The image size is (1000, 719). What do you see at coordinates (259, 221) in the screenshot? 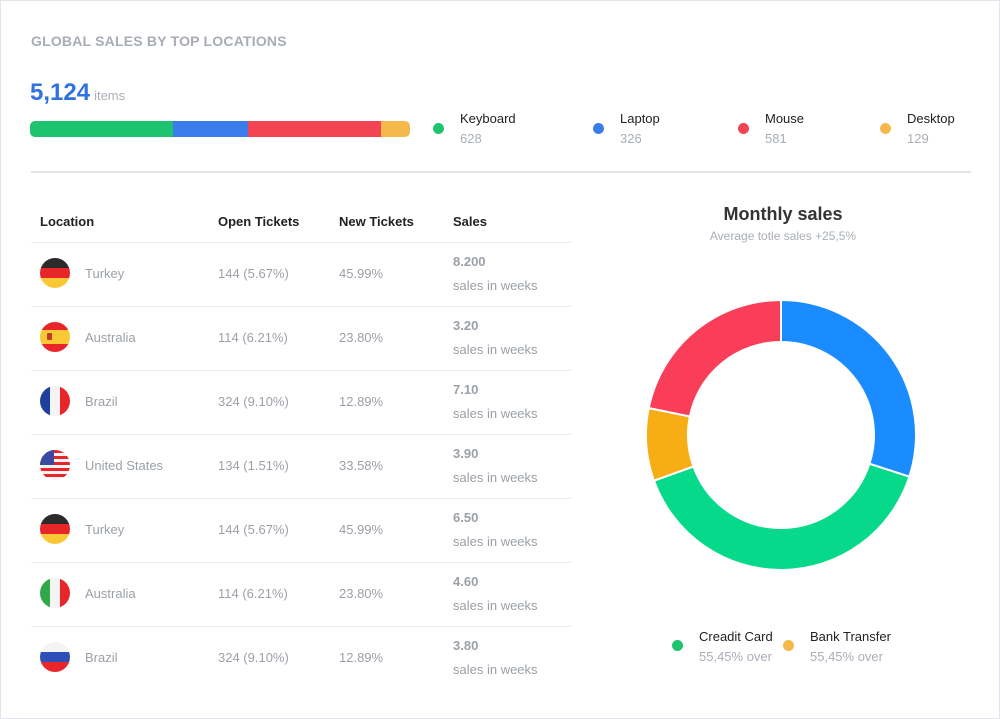
I see `column-header-open-tickets: Open Tickets` at bounding box center [259, 221].